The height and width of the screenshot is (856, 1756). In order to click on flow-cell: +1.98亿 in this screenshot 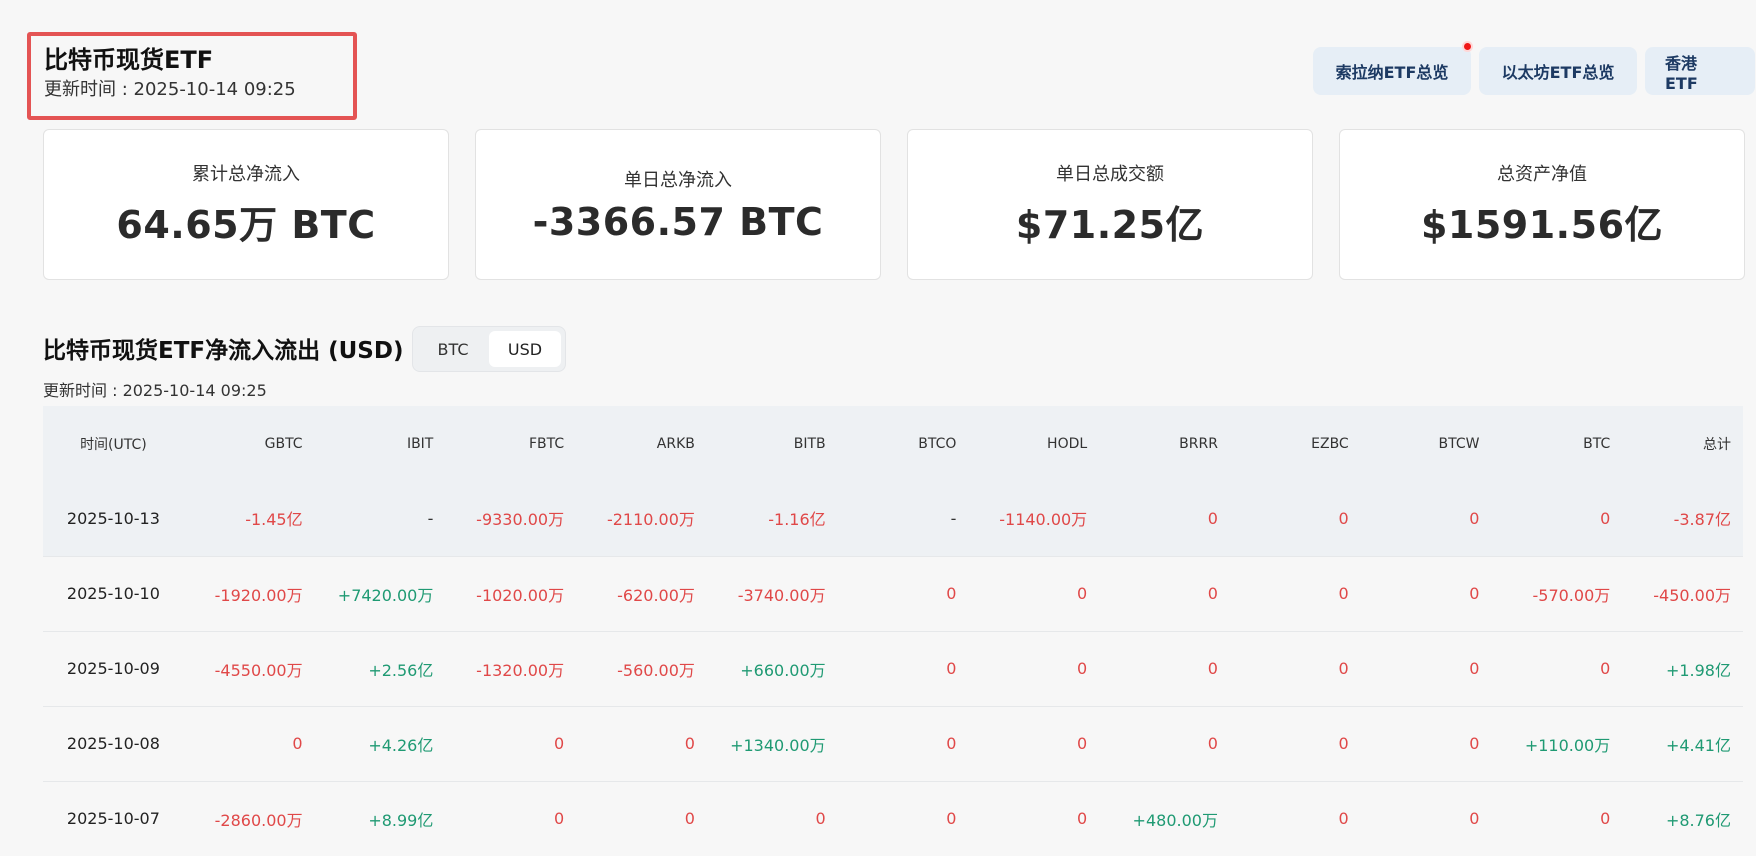, I will do `click(1682, 669)`.